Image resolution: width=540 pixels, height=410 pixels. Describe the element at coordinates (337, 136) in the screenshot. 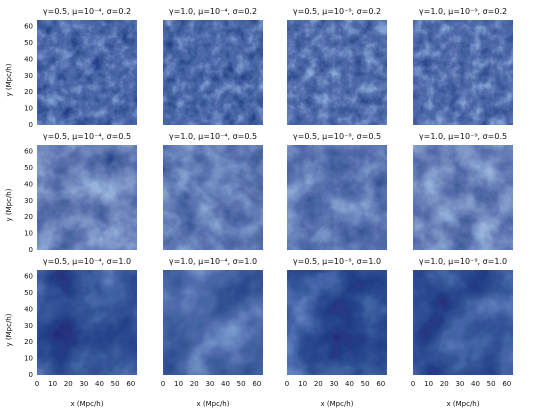

I see `panel-title: γ=0.5, μ=10⁻⁹, σ=0.5` at that location.